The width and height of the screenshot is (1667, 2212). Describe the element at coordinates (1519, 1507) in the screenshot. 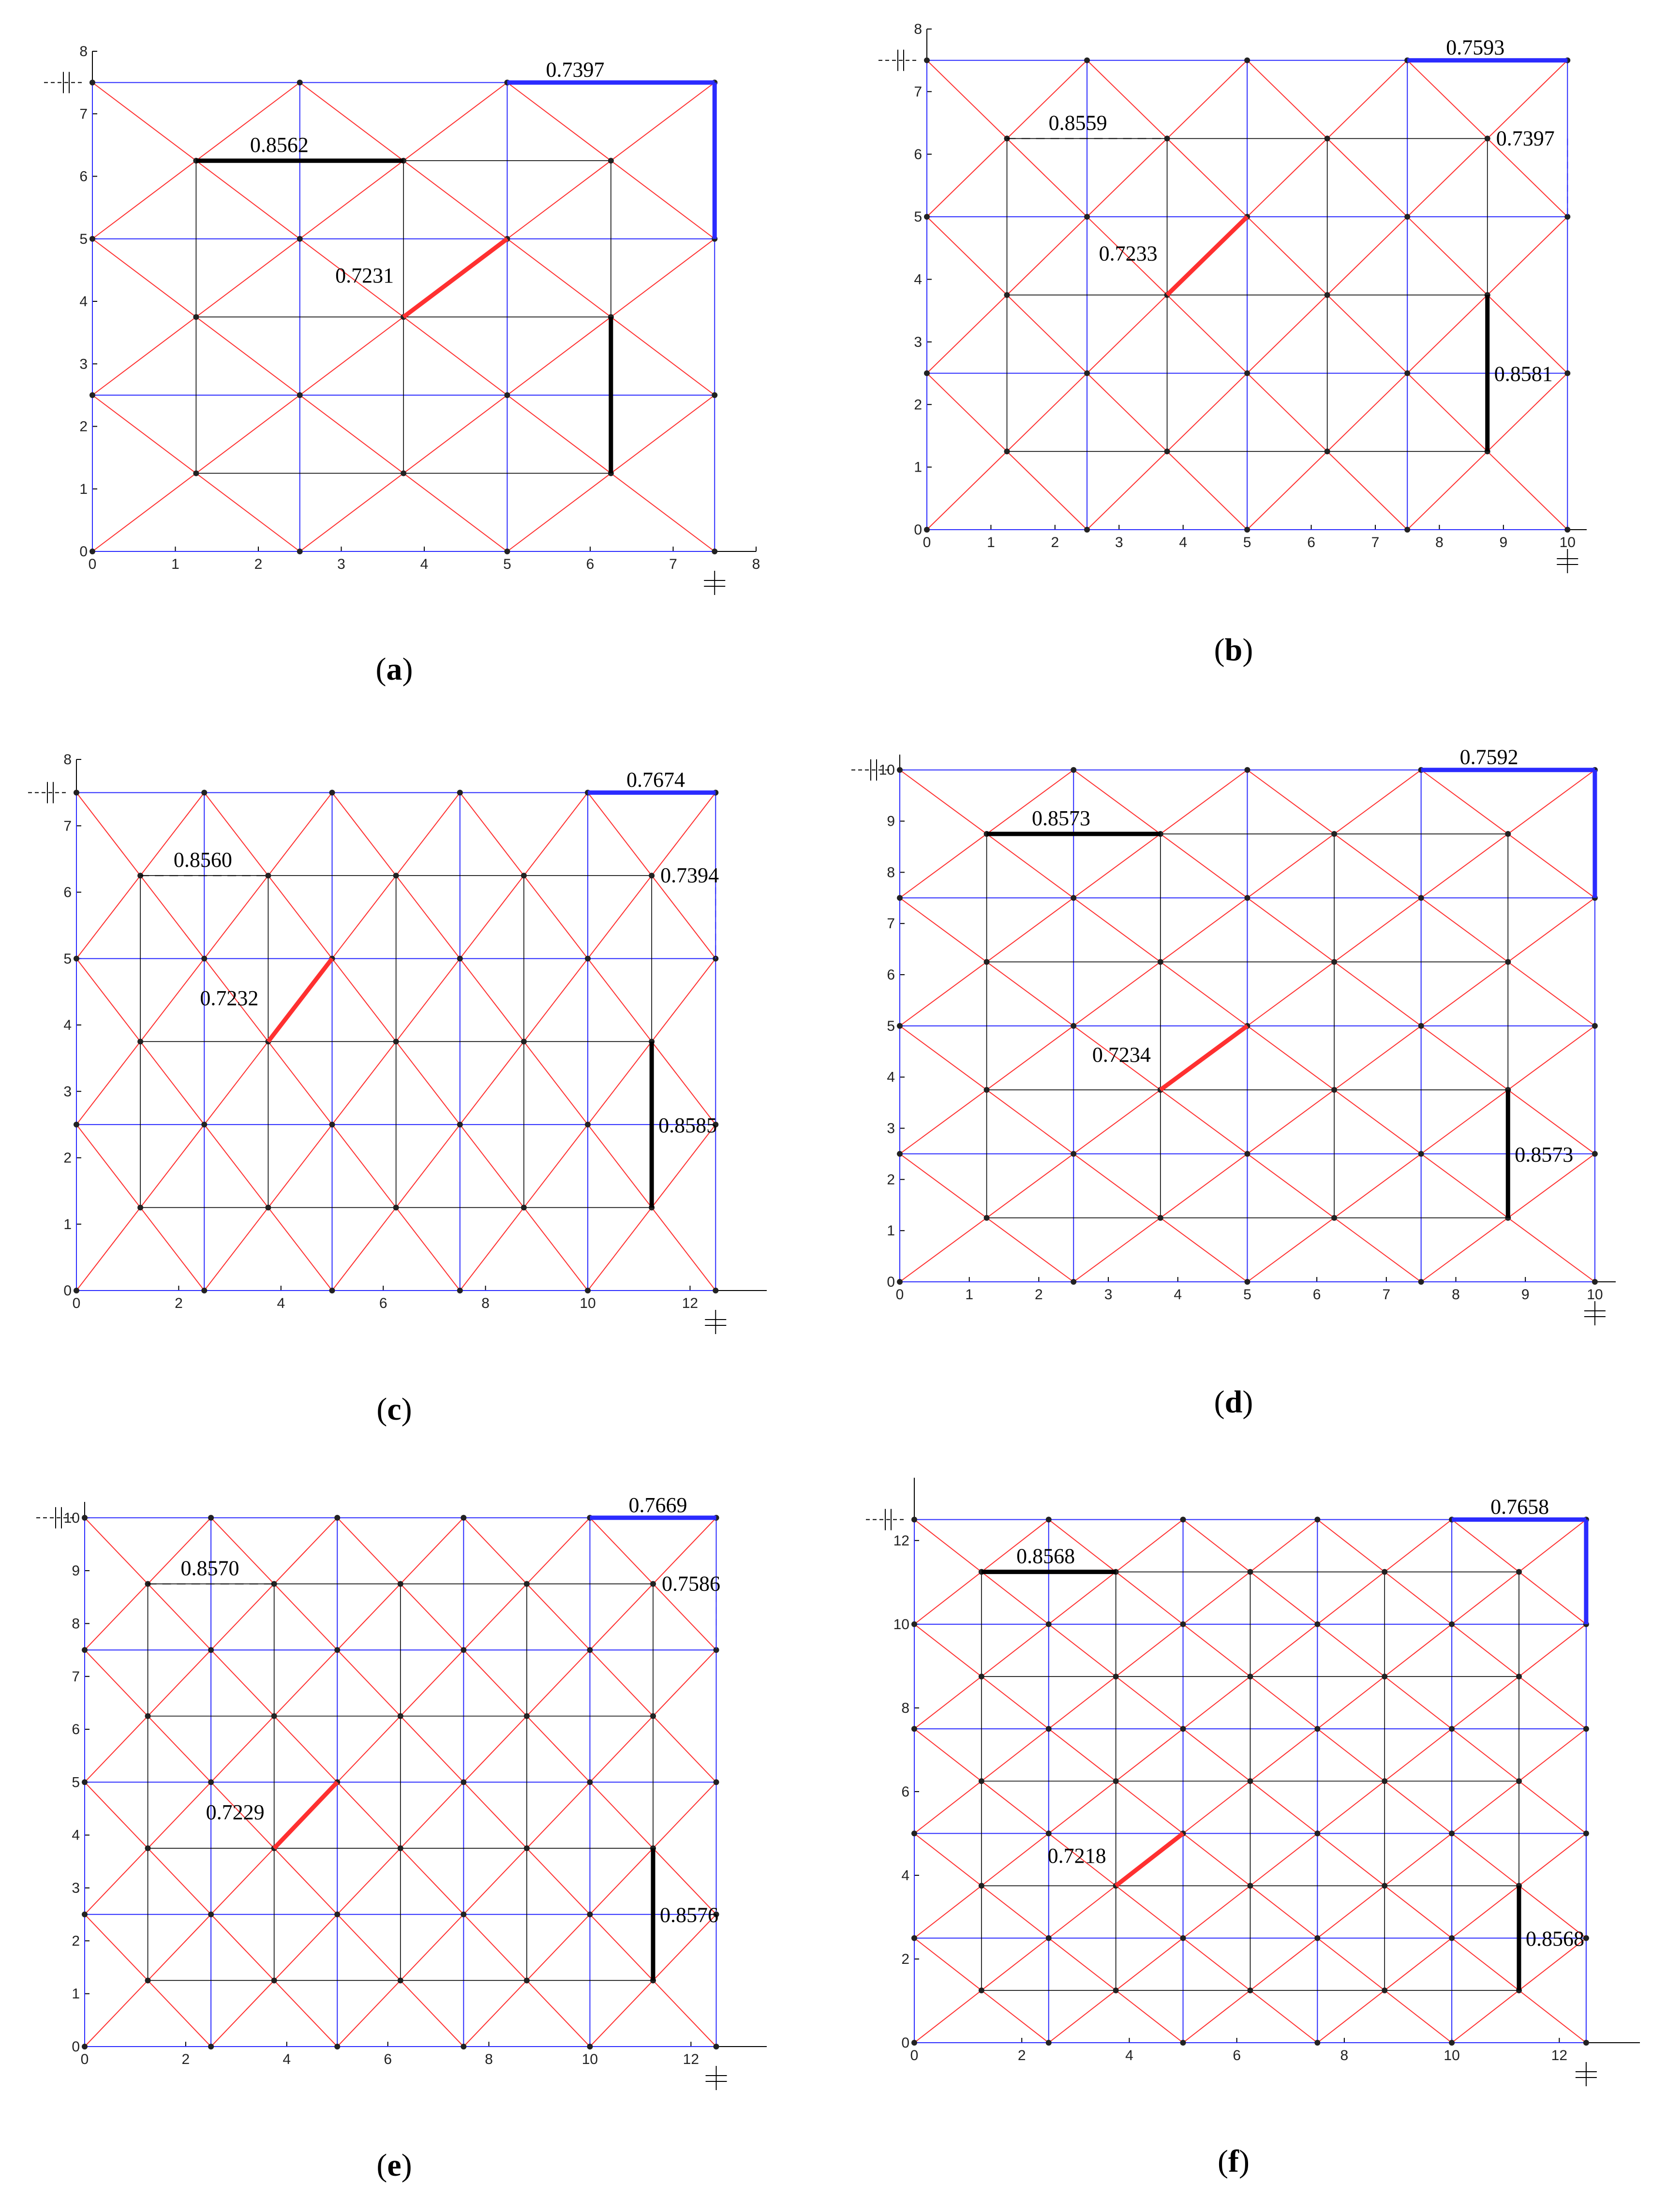

I see `blue-member-value: 0.7658` at that location.